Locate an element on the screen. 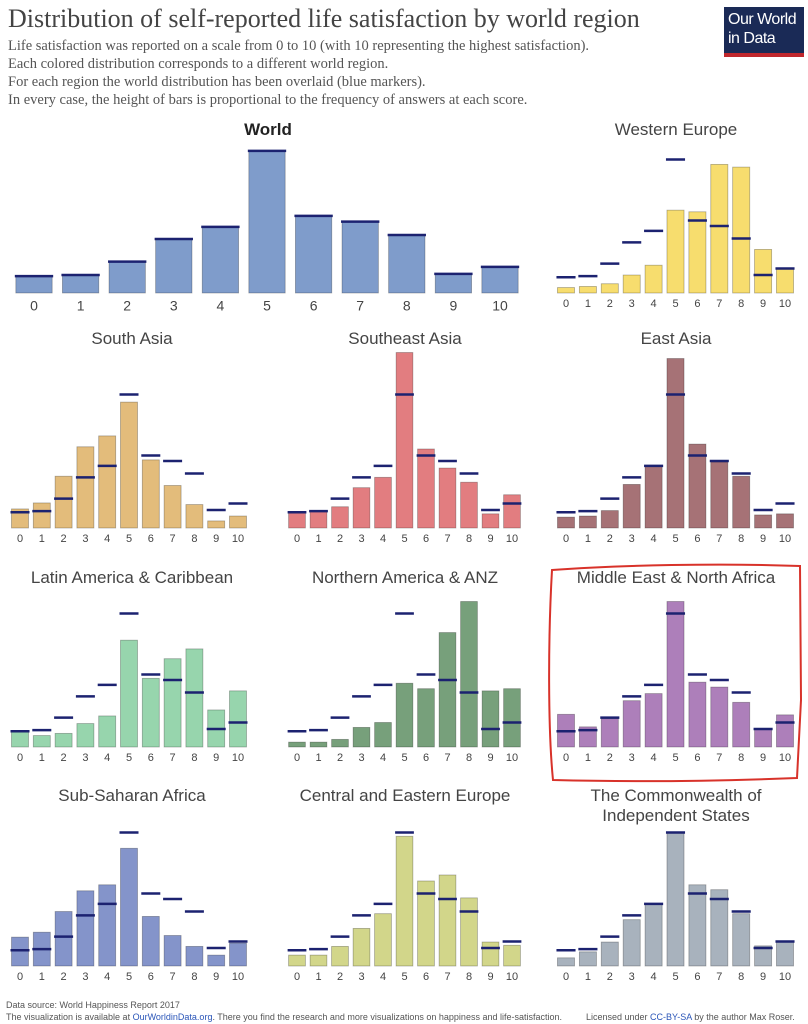  link: OurWorldinData.org is located at coordinates (172, 1017).